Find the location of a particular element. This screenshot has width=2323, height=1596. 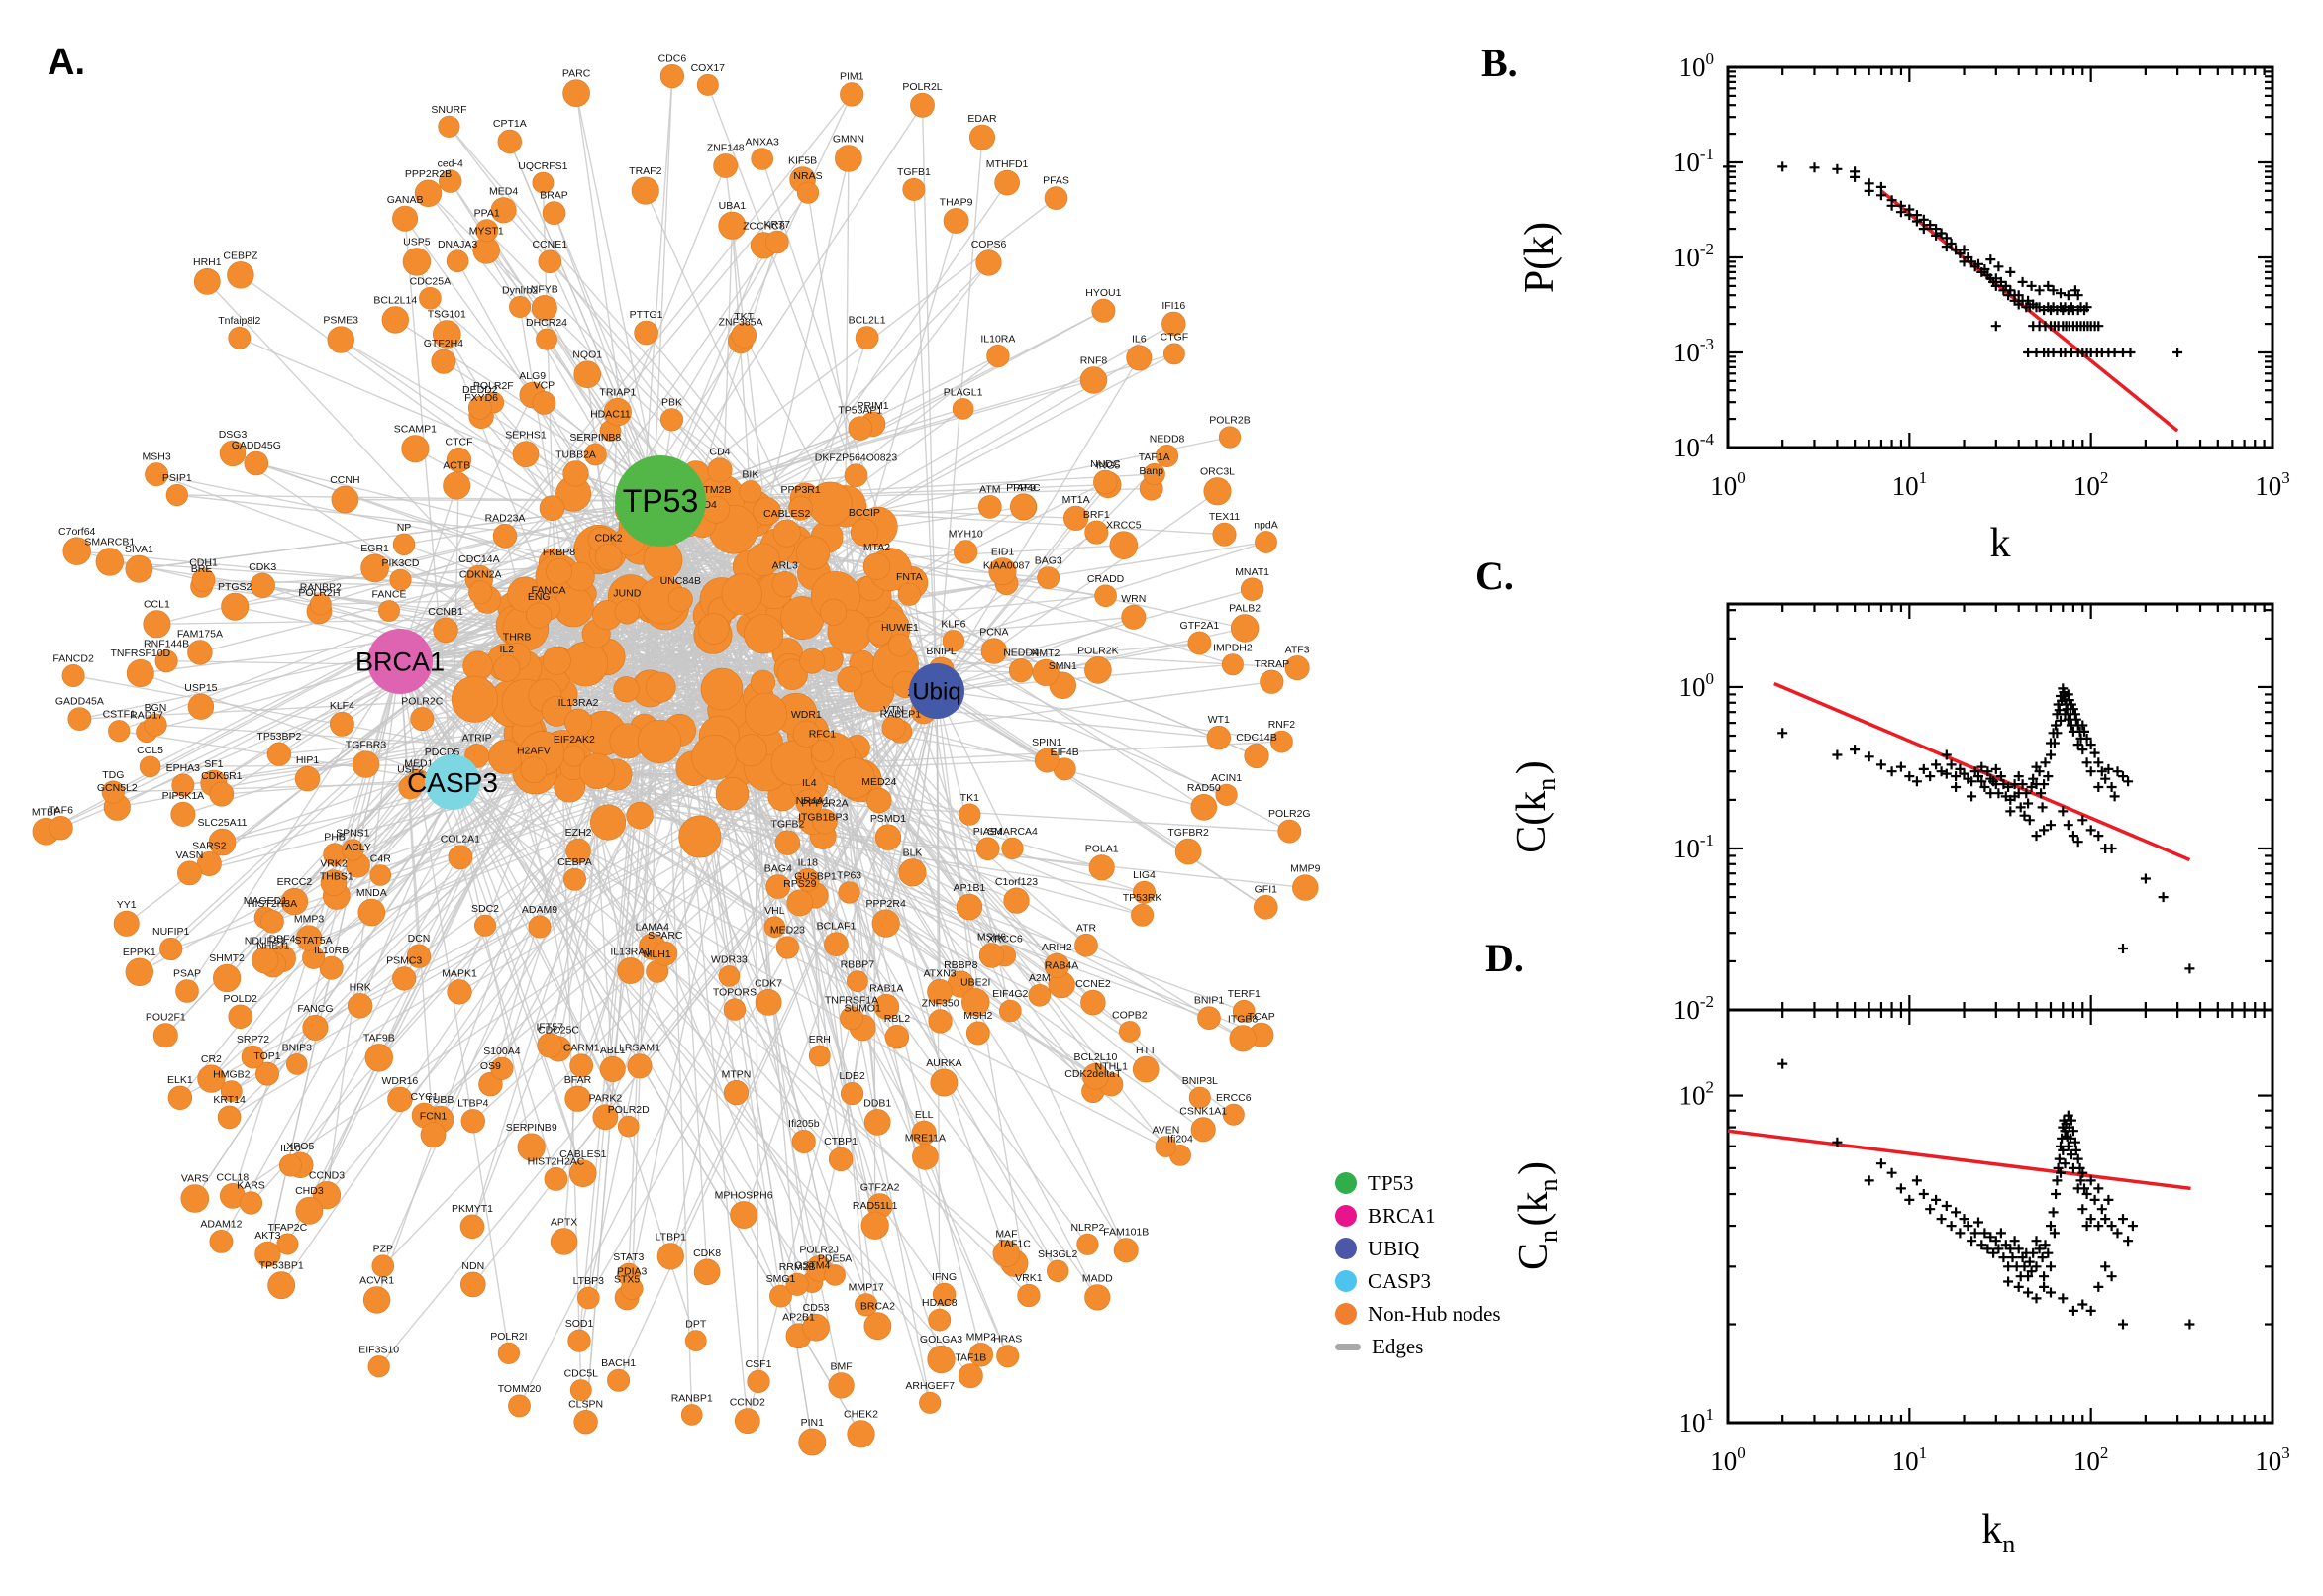

network-node-label: POLR2J is located at coordinates (819, 1249).